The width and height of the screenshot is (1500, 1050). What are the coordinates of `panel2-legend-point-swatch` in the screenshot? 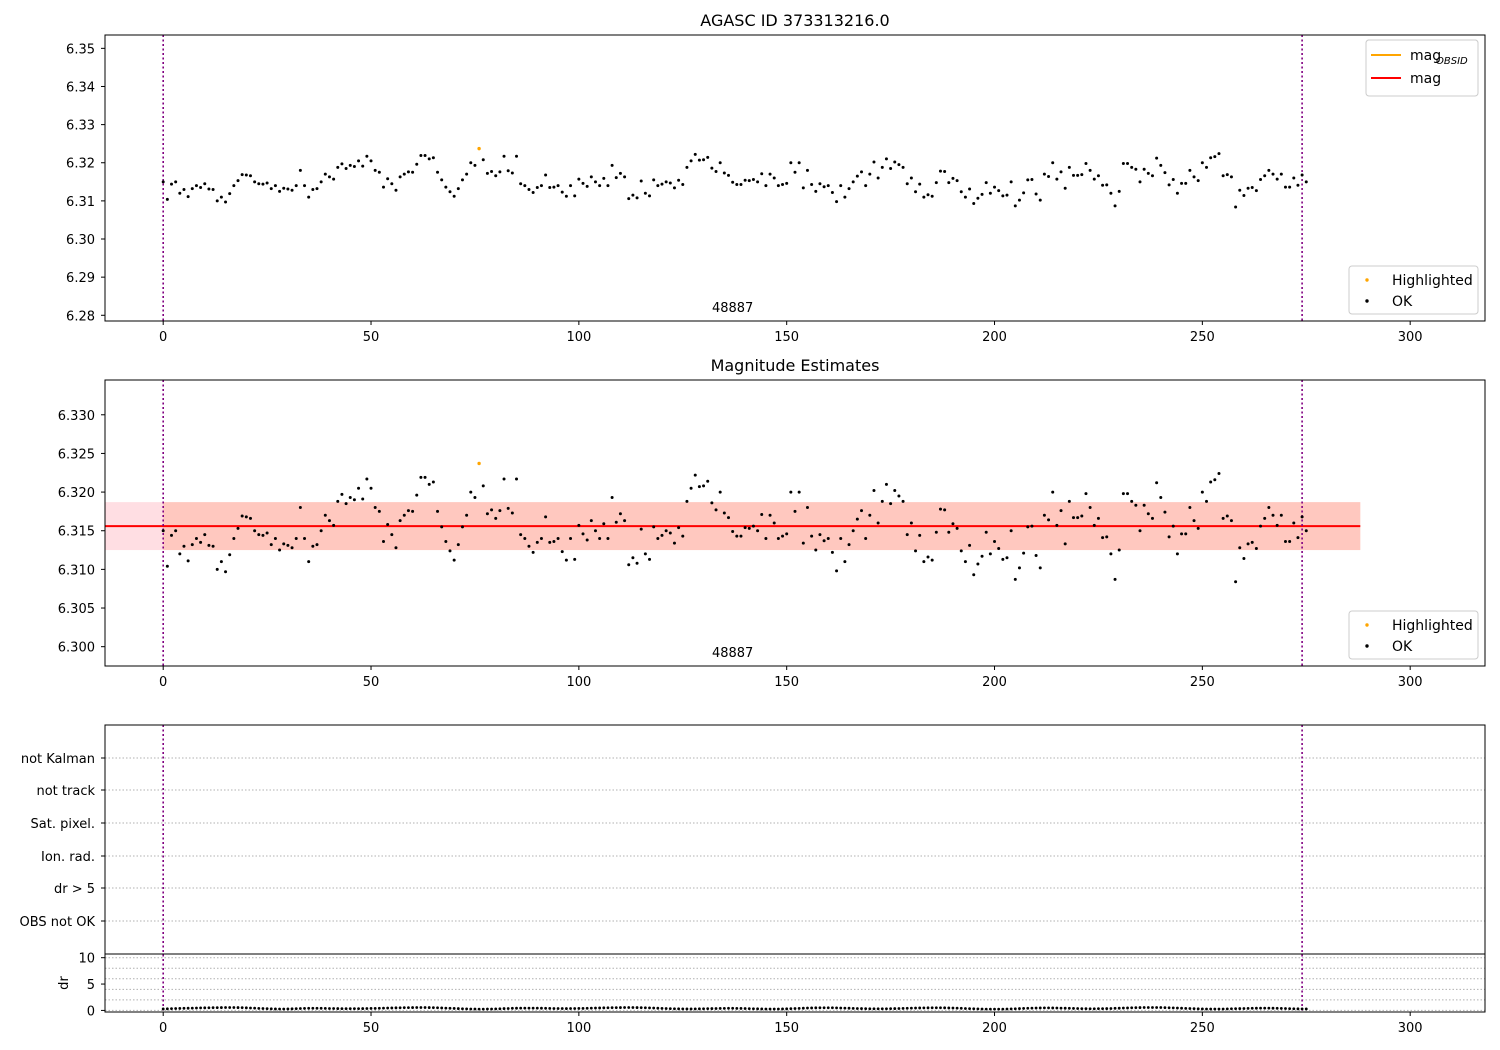 It's located at (1367, 646).